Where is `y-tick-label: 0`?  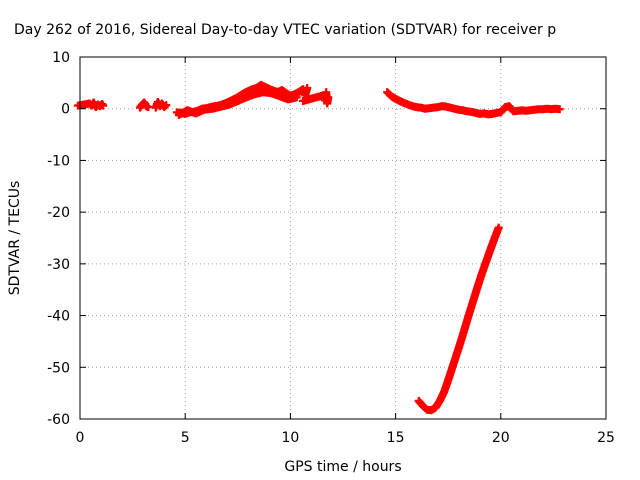 y-tick-label: 0 is located at coordinates (65, 110).